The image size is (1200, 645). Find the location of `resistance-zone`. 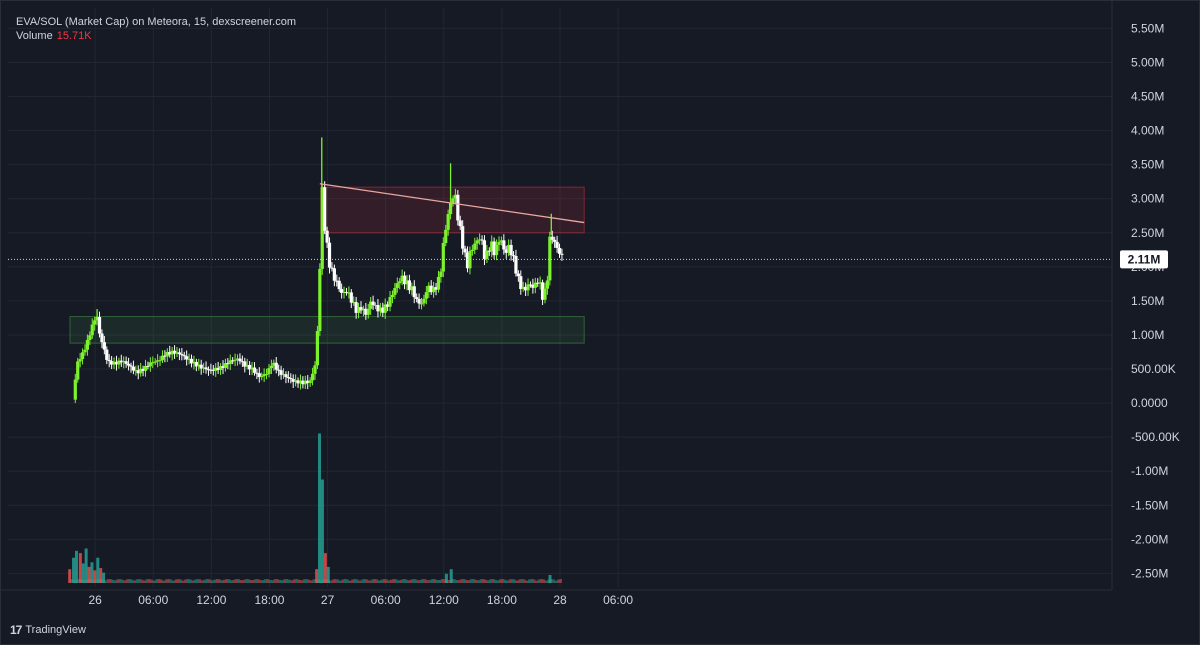

resistance-zone is located at coordinates (452, 210).